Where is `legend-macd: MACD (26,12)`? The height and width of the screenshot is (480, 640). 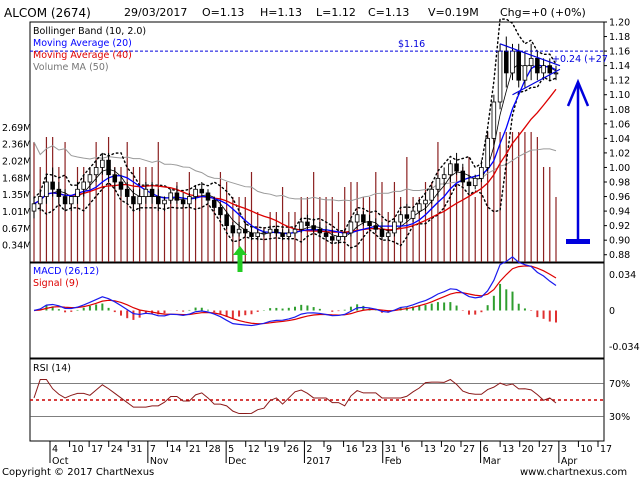 legend-macd: MACD (26,12) is located at coordinates (66, 271).